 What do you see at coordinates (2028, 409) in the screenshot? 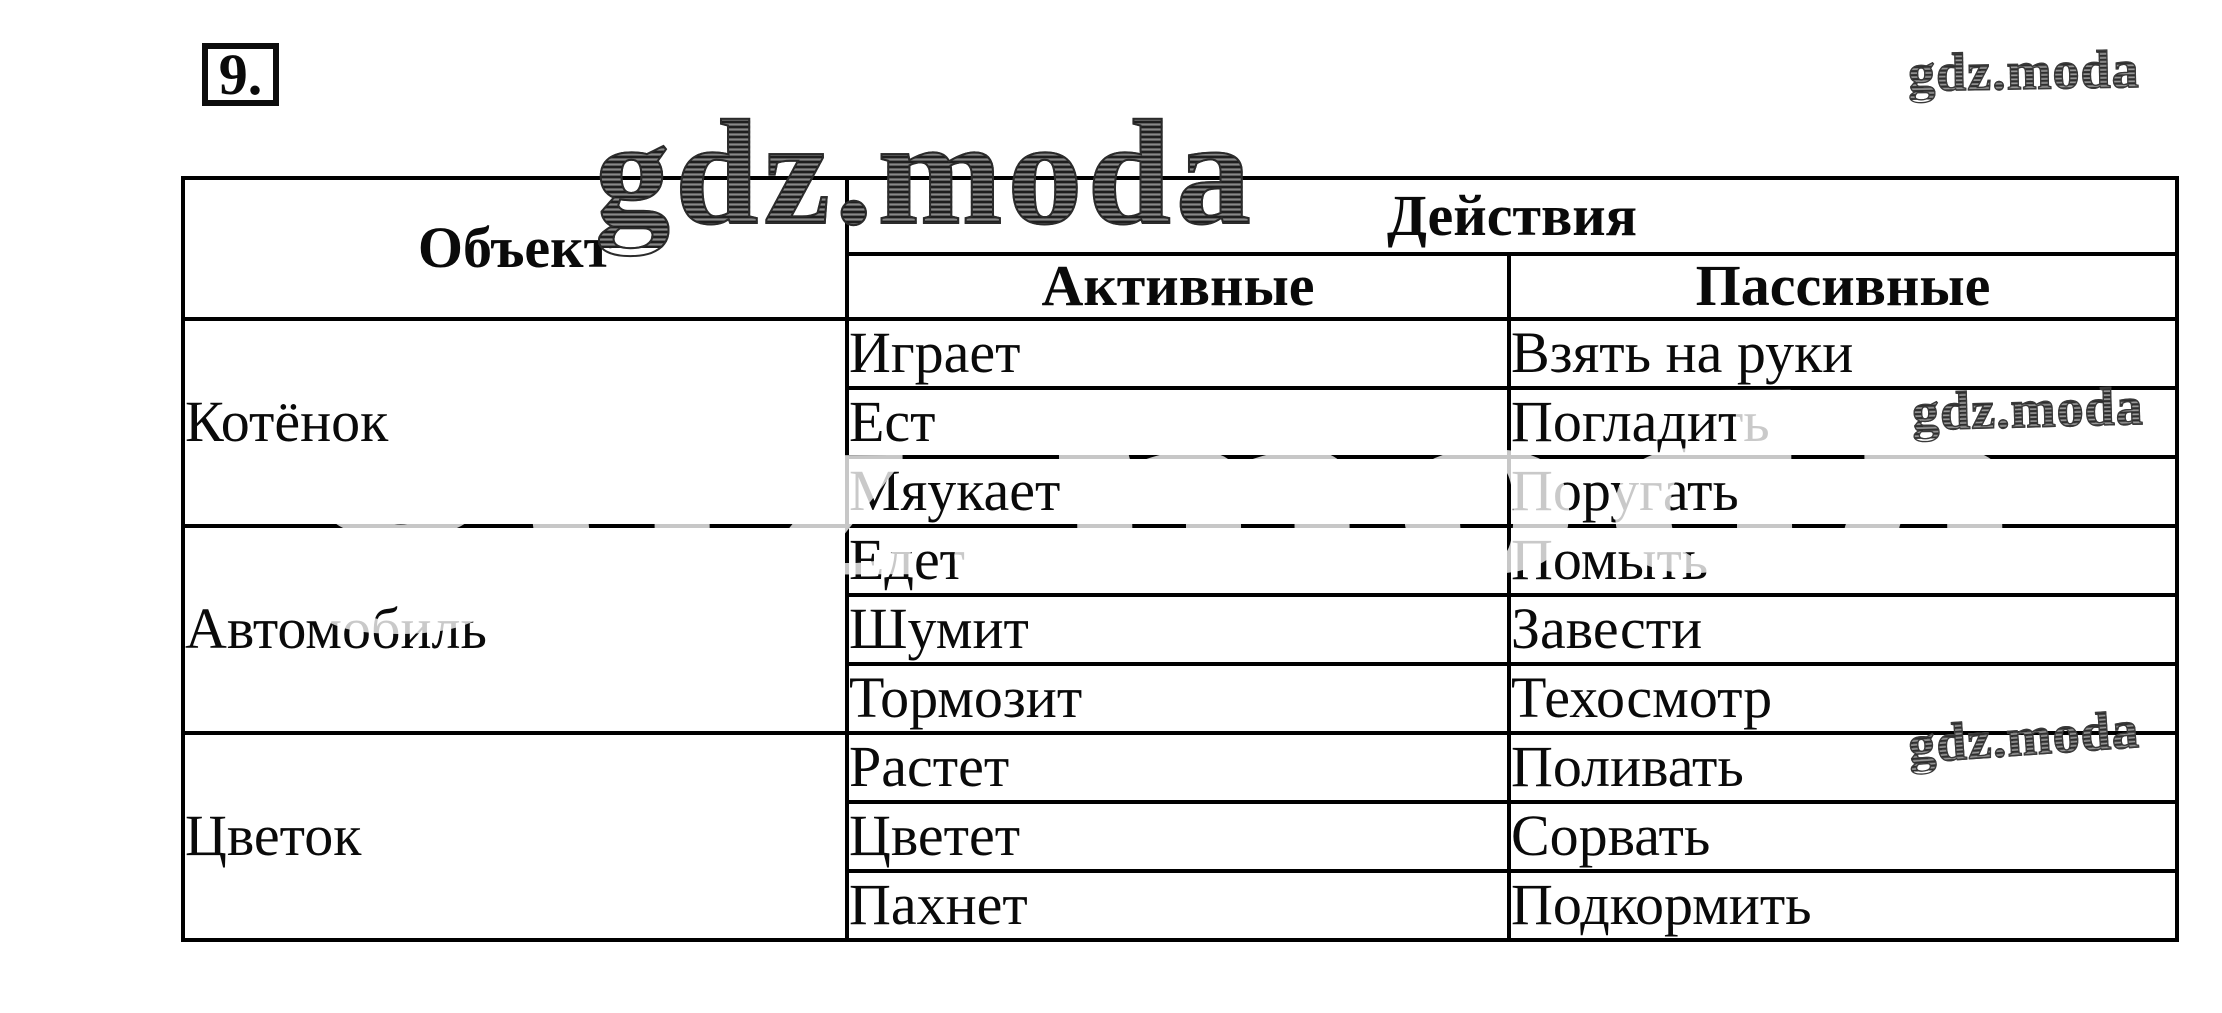
I see `watermark-middle-right: gdz.moda` at bounding box center [2028, 409].